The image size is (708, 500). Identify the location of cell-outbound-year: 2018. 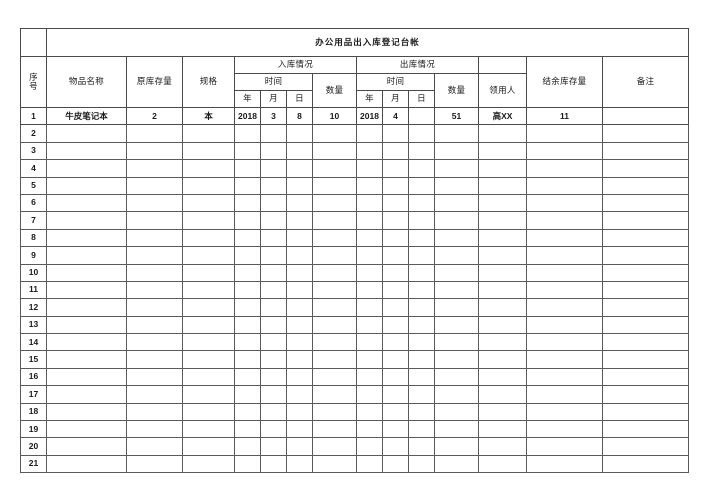
(369, 116).